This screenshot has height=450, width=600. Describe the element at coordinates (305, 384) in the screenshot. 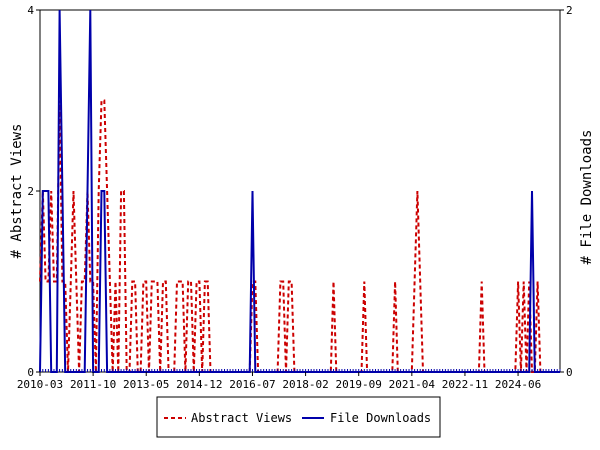

I see `x-tick-label: 2018-02` at that location.